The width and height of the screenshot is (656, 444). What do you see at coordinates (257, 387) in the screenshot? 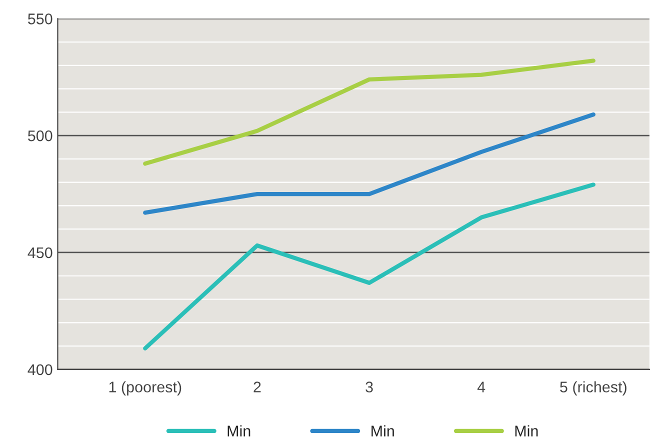
I see `x-tick-label: 2` at bounding box center [257, 387].